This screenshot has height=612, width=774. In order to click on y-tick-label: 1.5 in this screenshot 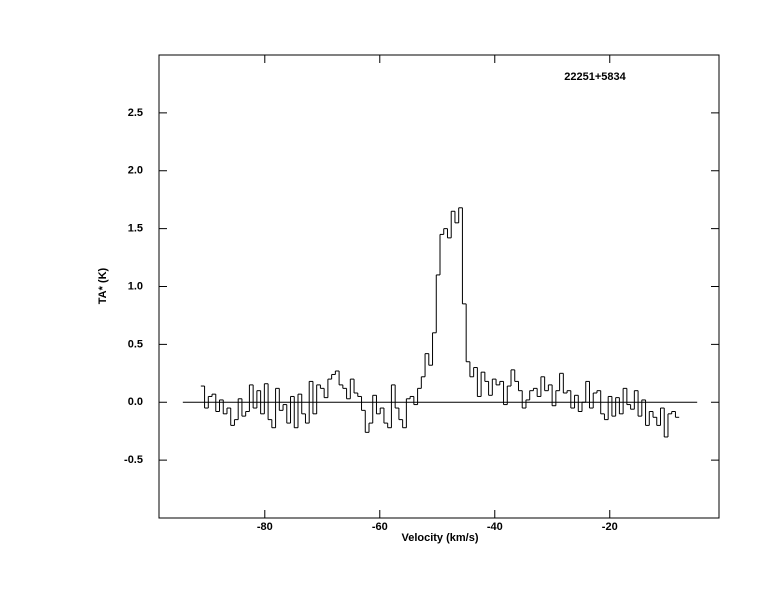, I will do `click(135, 229)`.